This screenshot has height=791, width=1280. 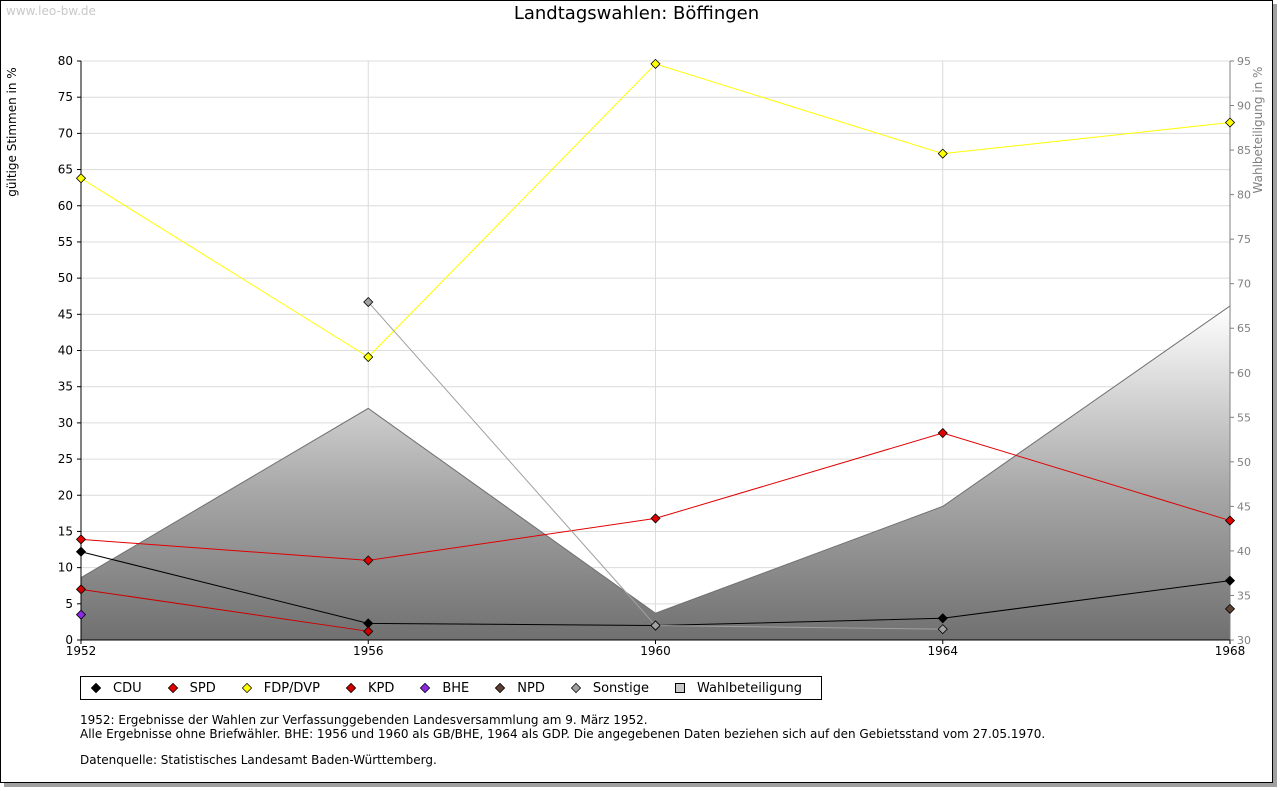 What do you see at coordinates (531, 688) in the screenshot?
I see `legend-label: NPD` at bounding box center [531, 688].